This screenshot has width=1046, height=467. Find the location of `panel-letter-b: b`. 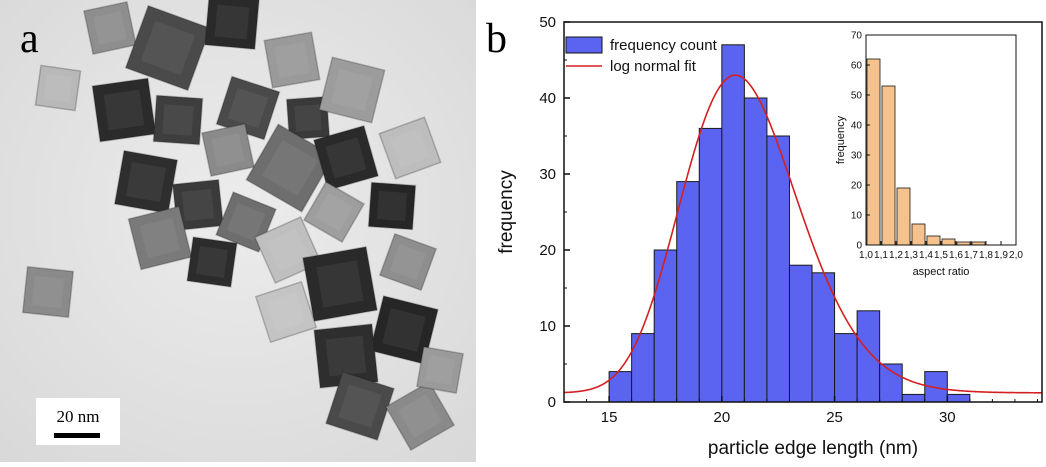

panel-letter-b: b is located at coordinates (496, 39).